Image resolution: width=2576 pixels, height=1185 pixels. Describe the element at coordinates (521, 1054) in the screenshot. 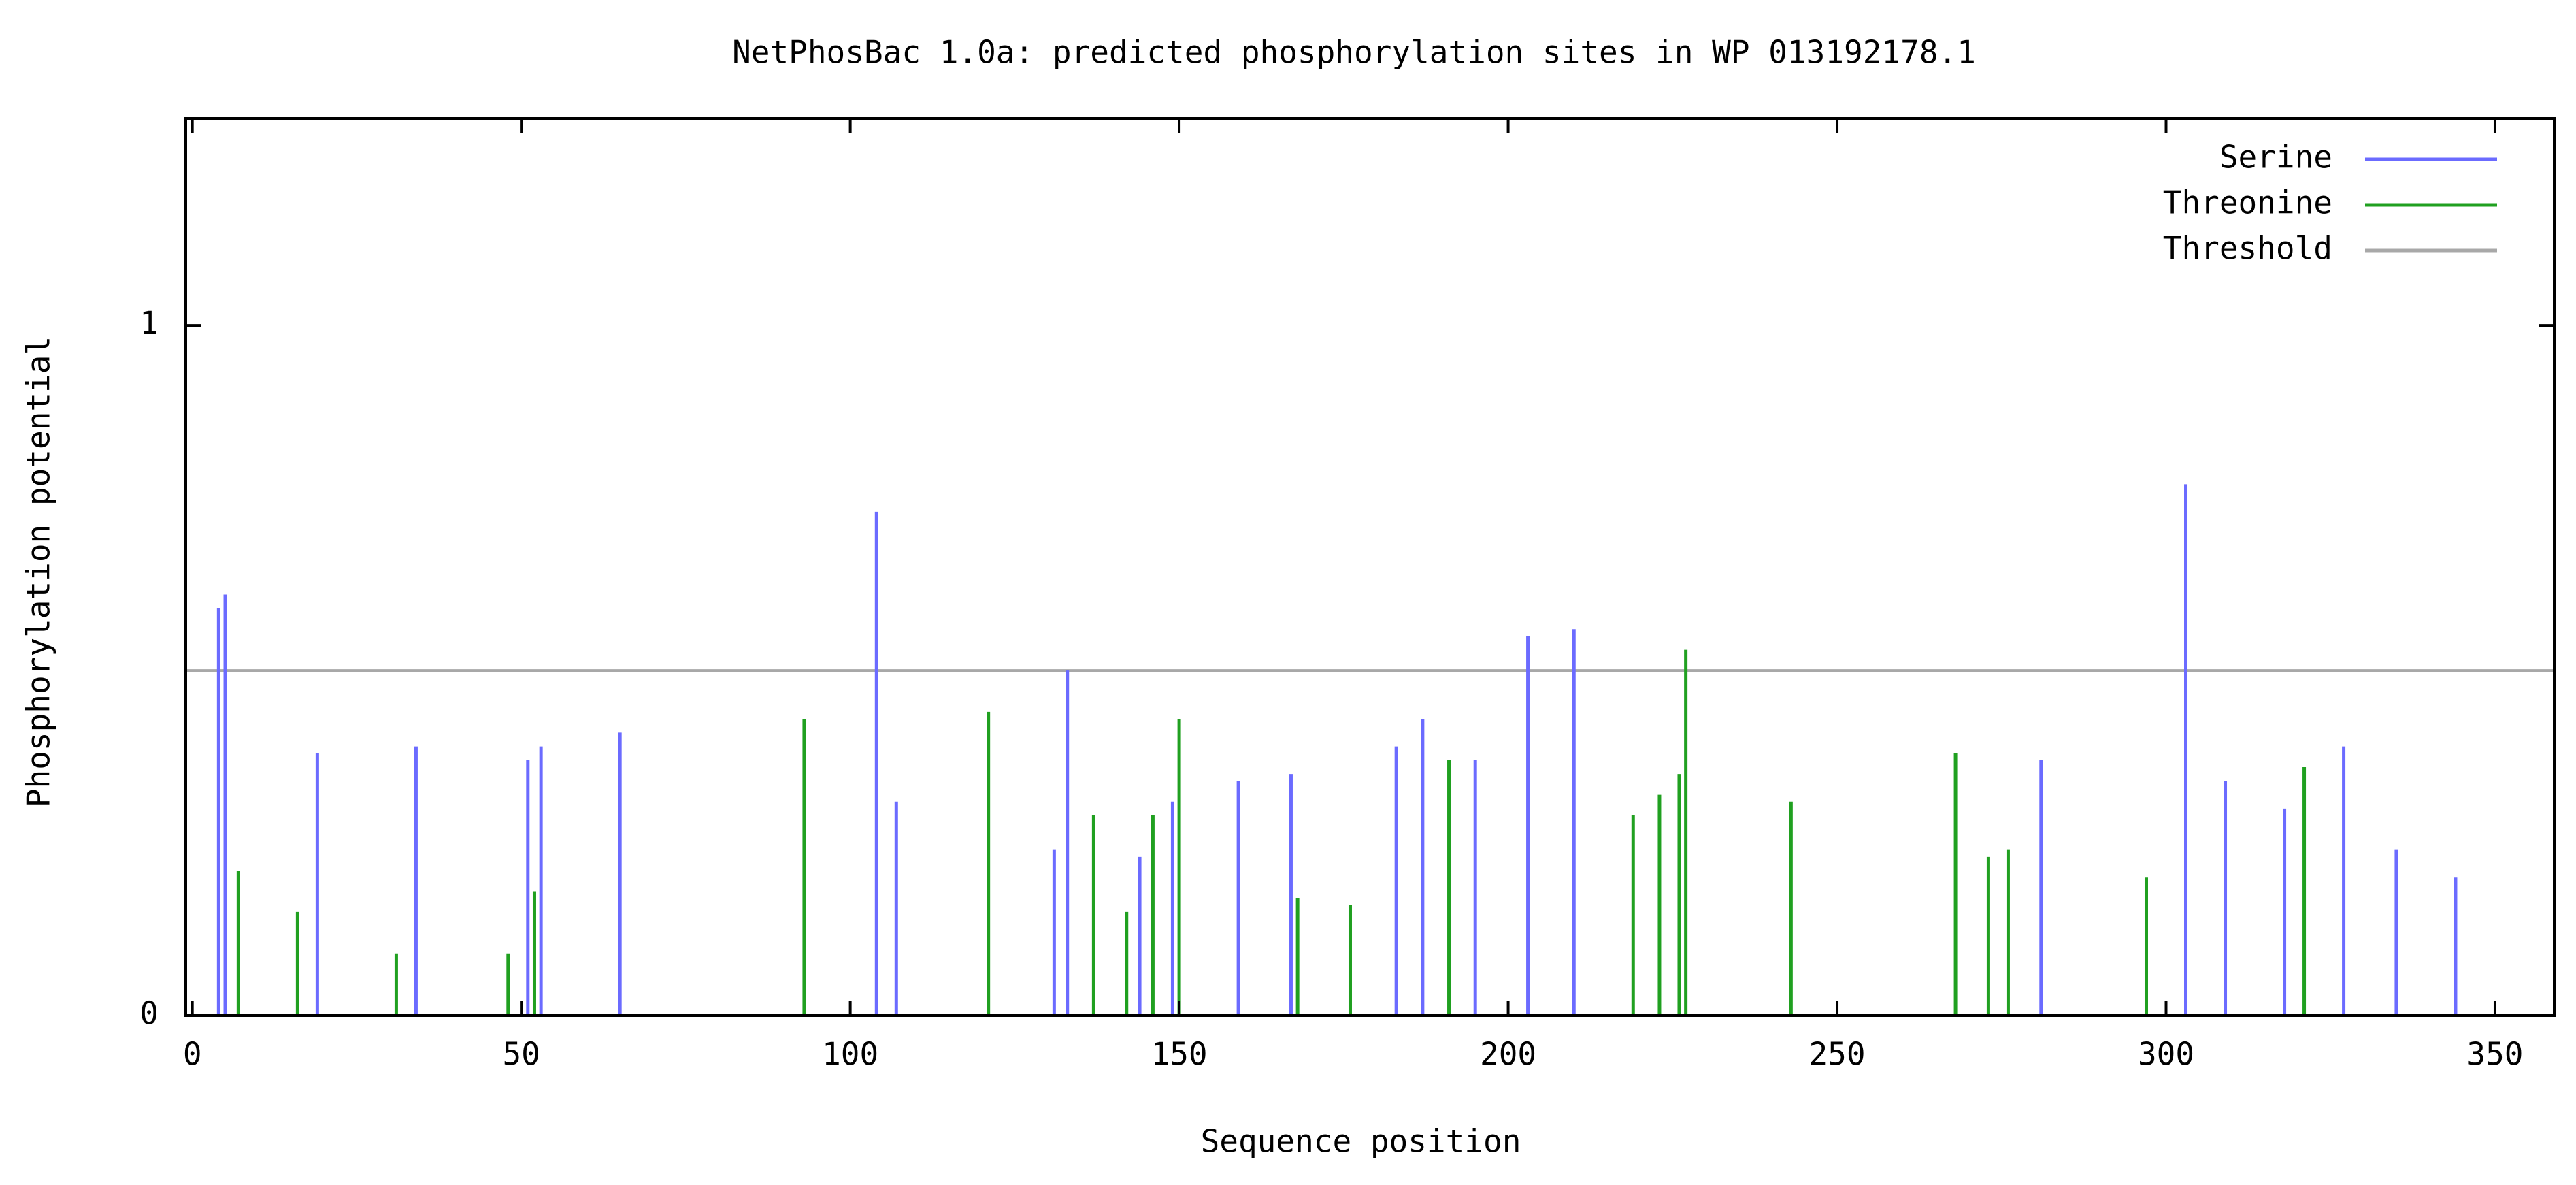

I see `x-tick-label: 50` at that location.